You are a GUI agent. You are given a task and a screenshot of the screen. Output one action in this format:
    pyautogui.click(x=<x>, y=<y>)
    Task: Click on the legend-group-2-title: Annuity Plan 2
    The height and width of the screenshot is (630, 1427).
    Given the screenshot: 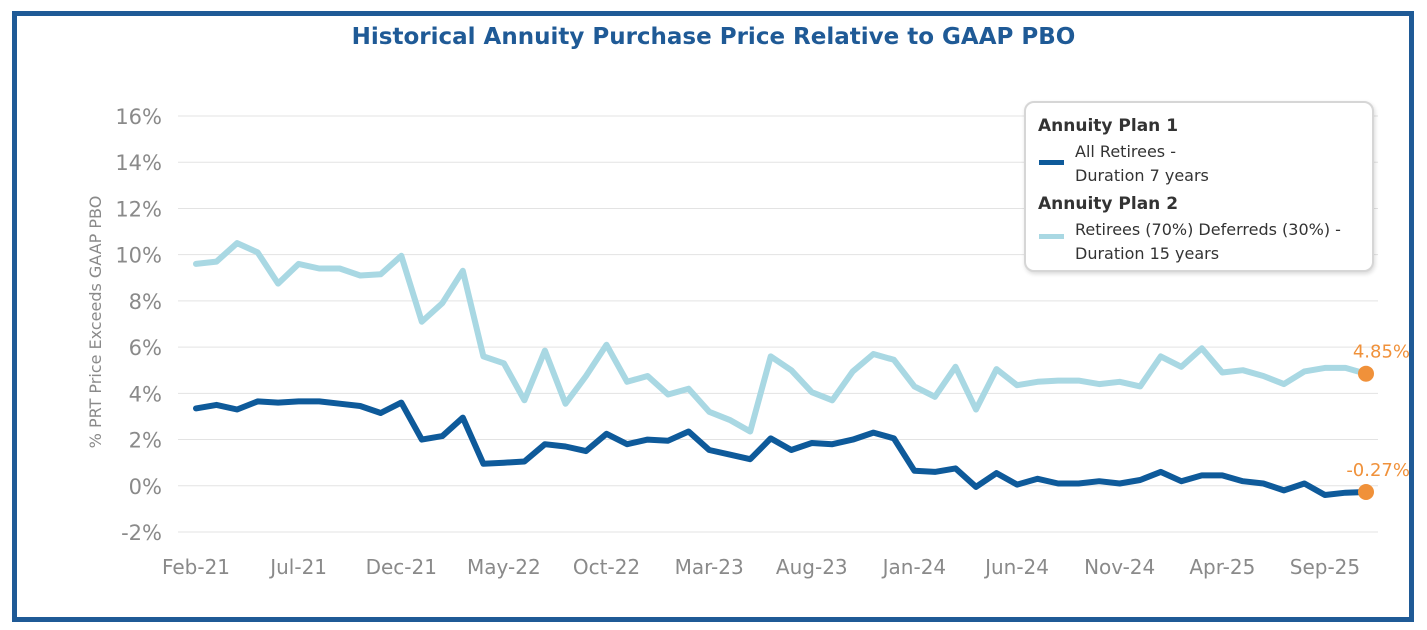 What is the action you would take?
    pyautogui.click(x=1108, y=204)
    